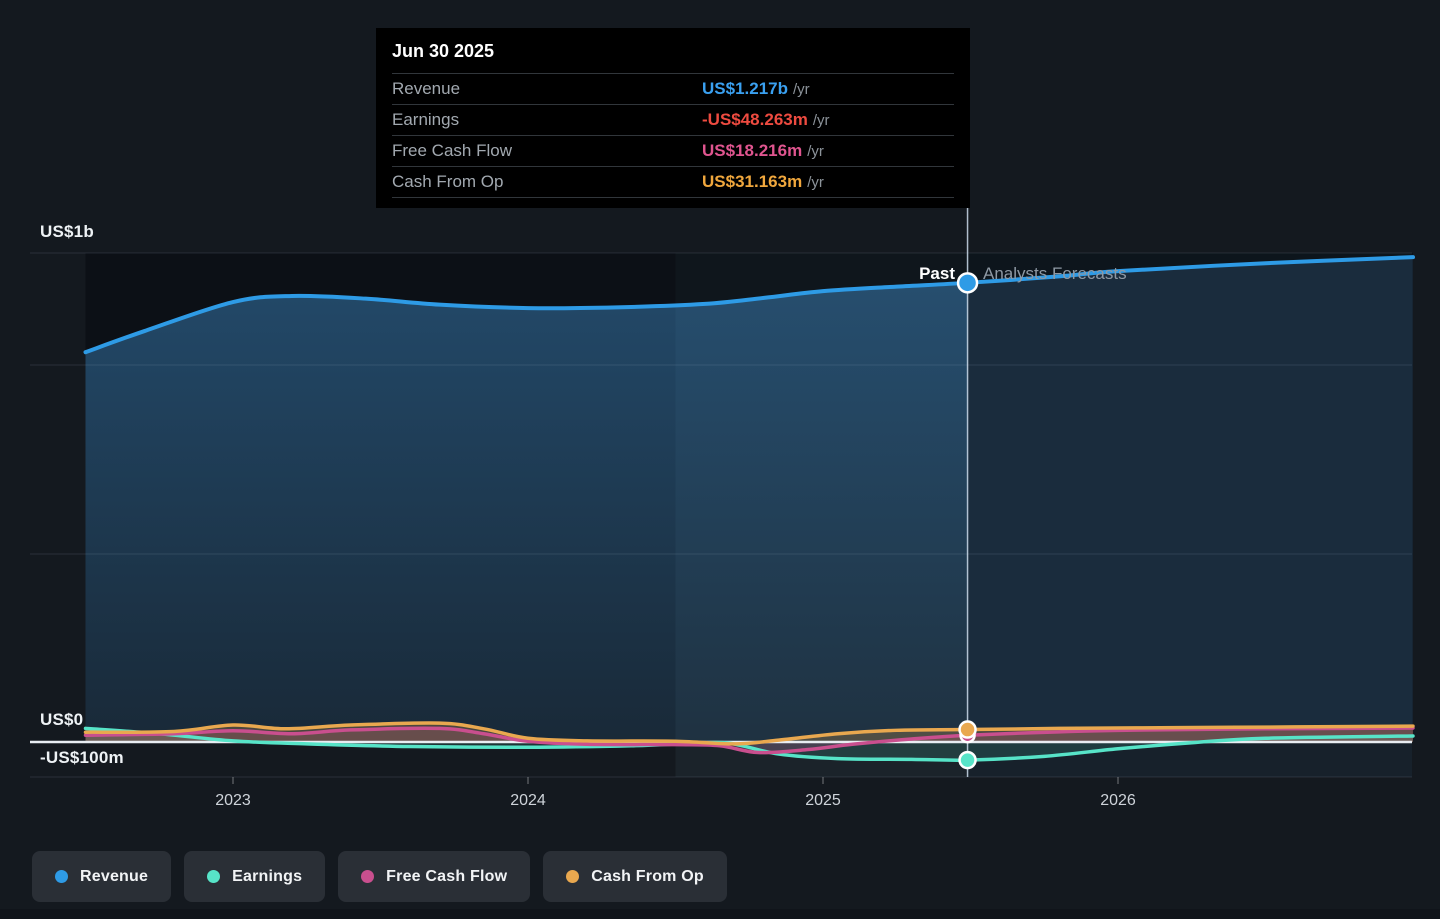 The image size is (1440, 919). I want to click on x-axis-label-2025: 2025, so click(823, 800).